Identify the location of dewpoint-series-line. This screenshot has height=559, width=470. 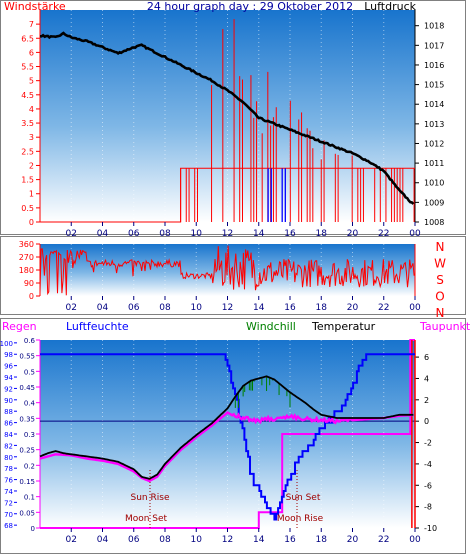
(226, 447).